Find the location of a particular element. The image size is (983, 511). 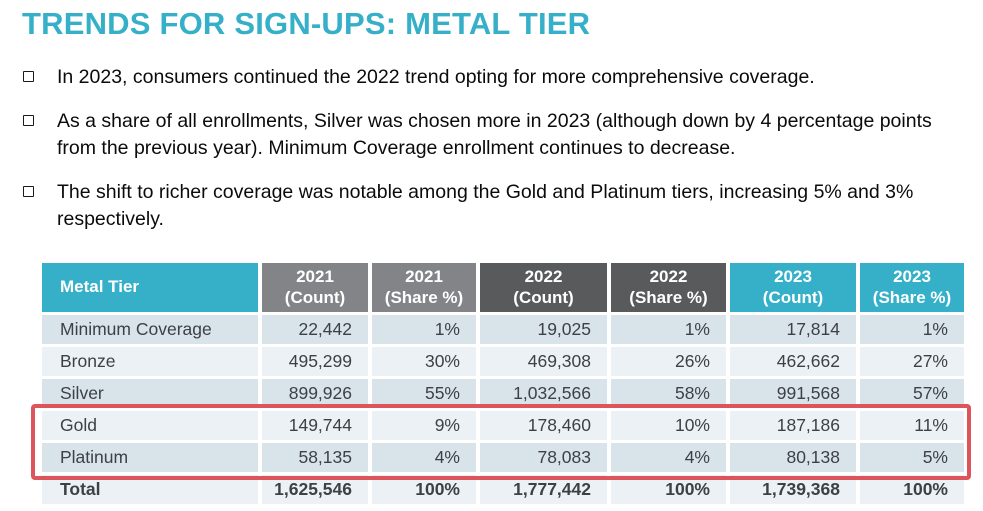

tier-cell: Total is located at coordinates (150, 489).